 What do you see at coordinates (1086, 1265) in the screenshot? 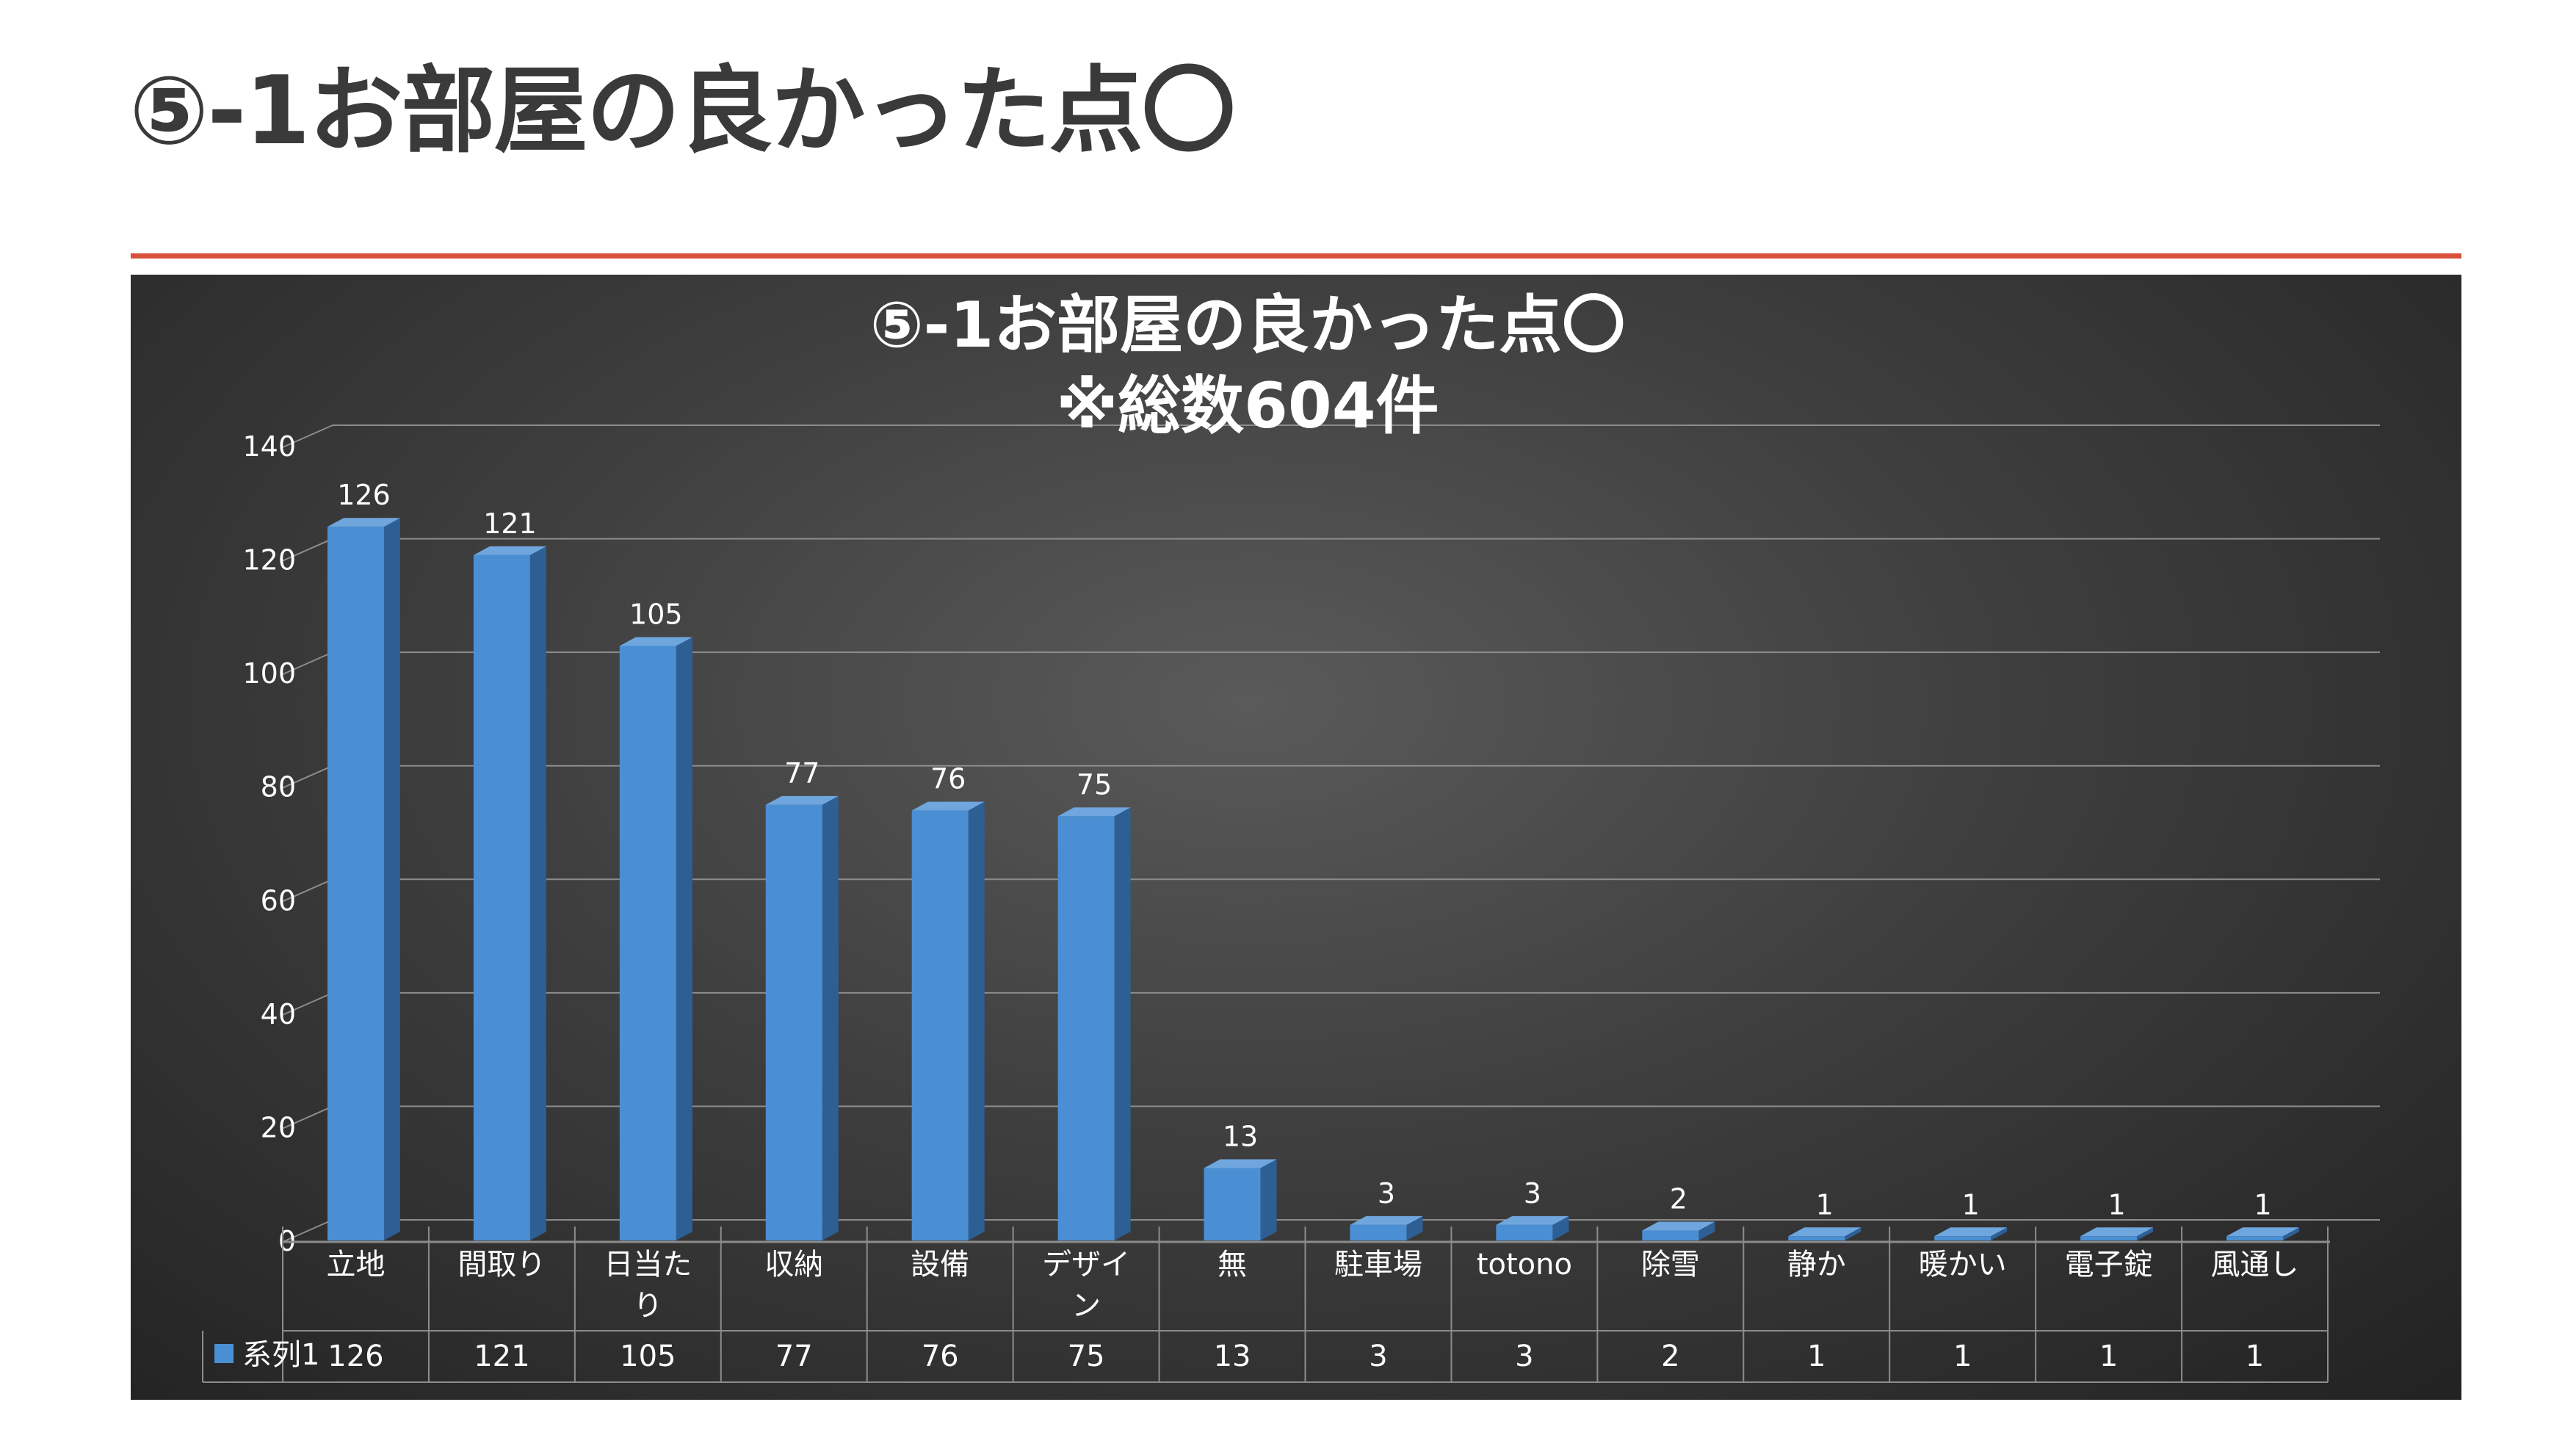
I see `category-label: デザイ` at bounding box center [1086, 1265].